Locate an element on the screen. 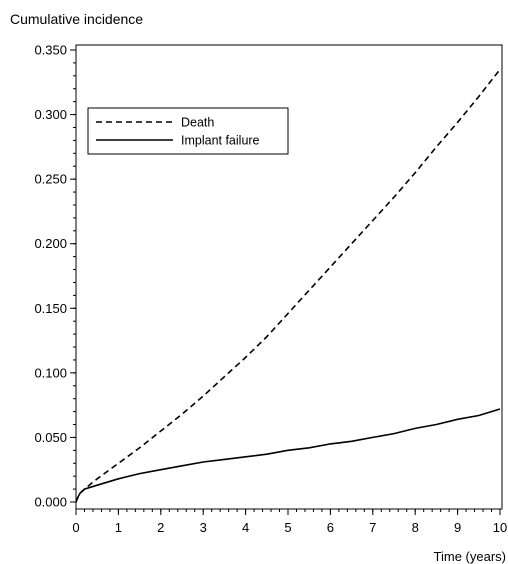 Image resolution: width=508 pixels, height=564 pixels. x-tick-label: 10 is located at coordinates (500, 527).